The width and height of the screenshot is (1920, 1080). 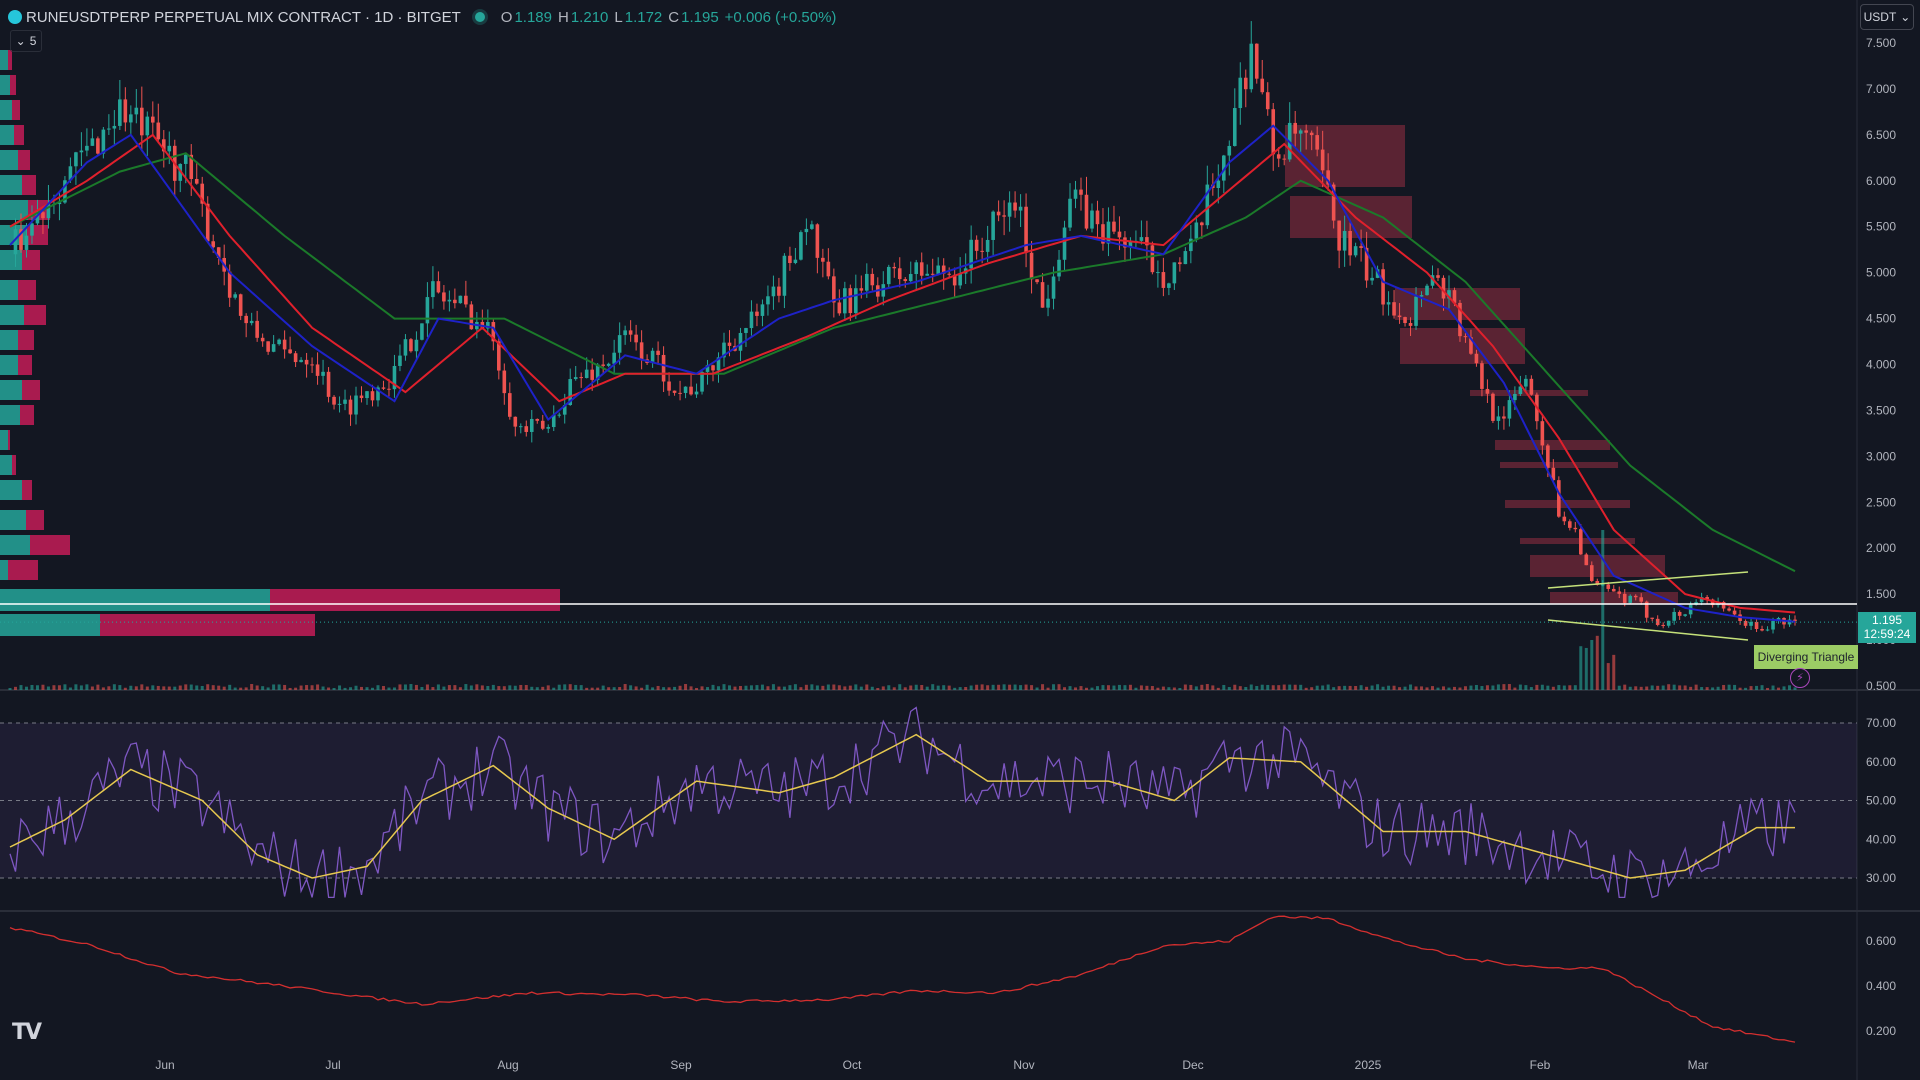 I want to click on time-tick-label: Jun, so click(x=164, y=1065).